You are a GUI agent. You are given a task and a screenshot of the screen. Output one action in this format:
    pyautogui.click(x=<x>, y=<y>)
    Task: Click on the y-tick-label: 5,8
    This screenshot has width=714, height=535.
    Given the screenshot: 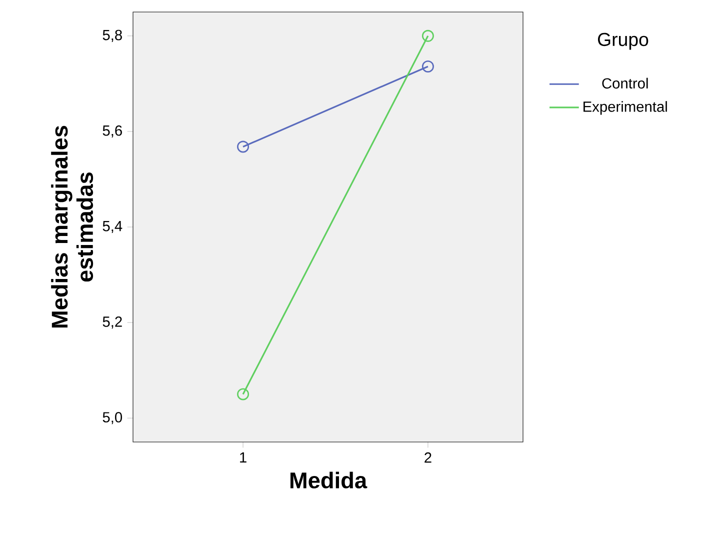 What is the action you would take?
    pyautogui.click(x=112, y=36)
    